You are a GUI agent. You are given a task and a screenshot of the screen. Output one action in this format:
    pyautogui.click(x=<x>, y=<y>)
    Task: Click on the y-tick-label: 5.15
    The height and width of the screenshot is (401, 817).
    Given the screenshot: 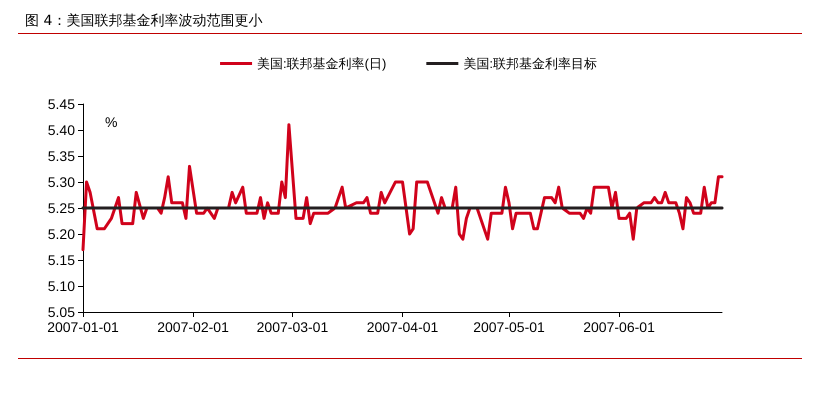 What is the action you would take?
    pyautogui.click(x=62, y=260)
    